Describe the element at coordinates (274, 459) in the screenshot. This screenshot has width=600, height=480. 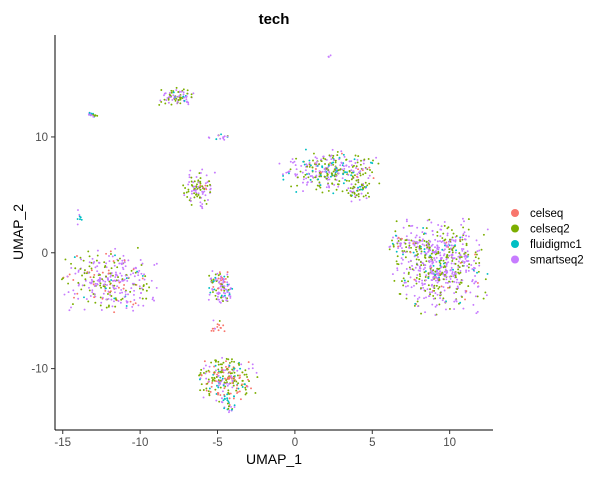
I see `x-axis-title: UMAP_1` at that location.